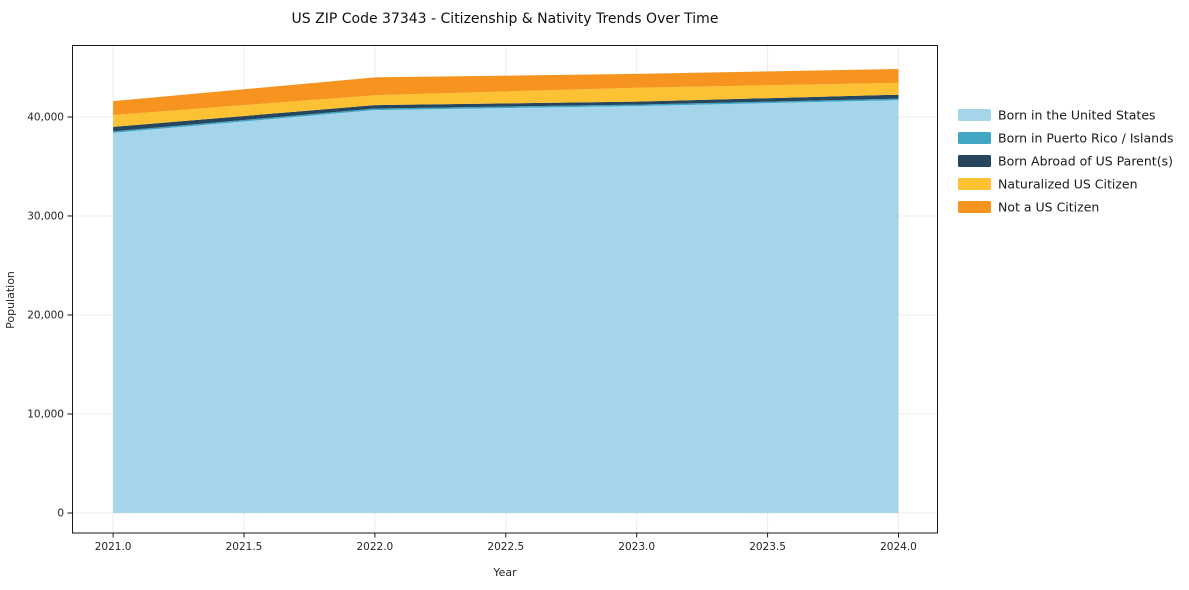 The image size is (1189, 590). Describe the element at coordinates (1086, 138) in the screenshot. I see `legend-label: Born in Puerto Rico / Islands` at that location.